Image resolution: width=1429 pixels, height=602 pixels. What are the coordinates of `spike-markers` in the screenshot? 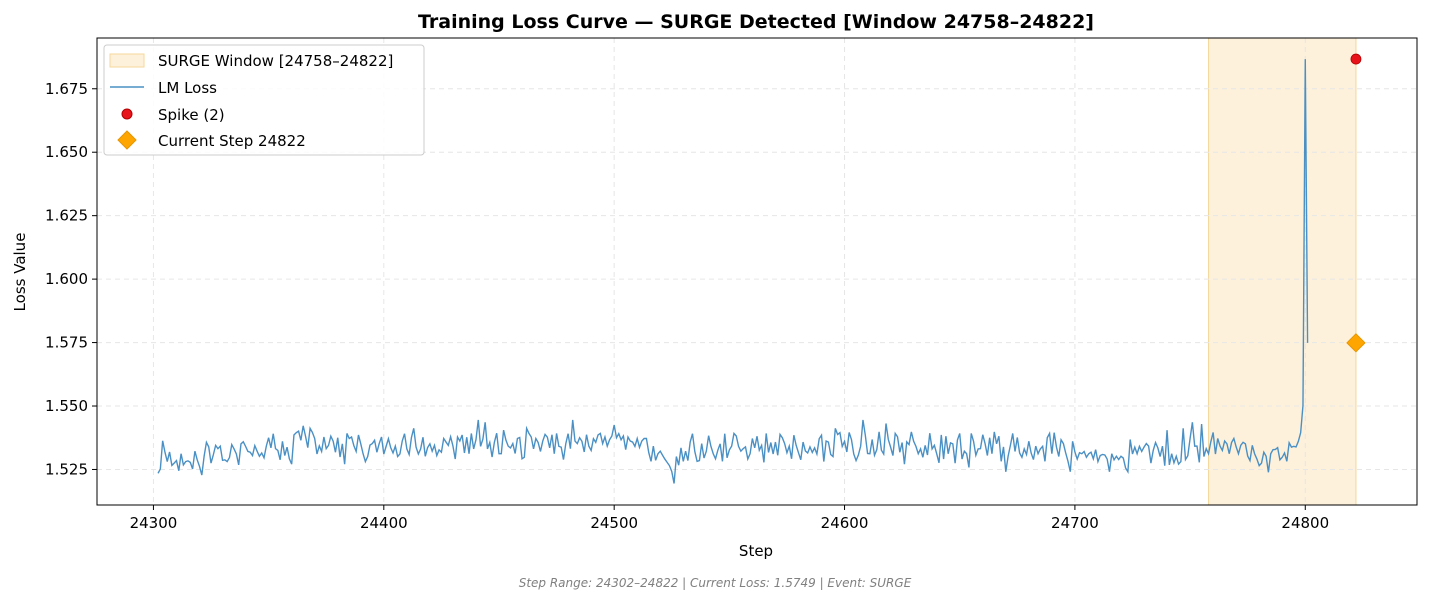 It's located at (1356, 59).